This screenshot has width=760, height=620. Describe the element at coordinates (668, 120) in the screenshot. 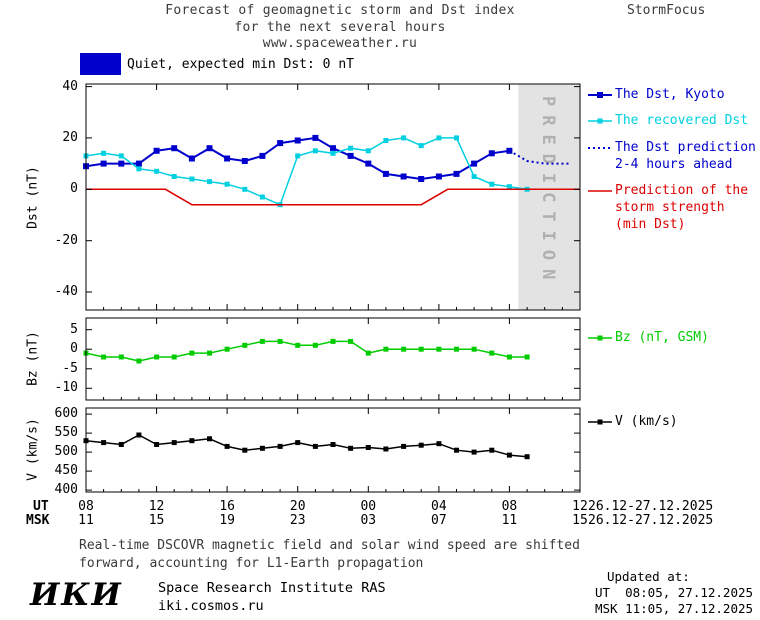

I see `legend-recovered-dst: The recovered Dst` at that location.